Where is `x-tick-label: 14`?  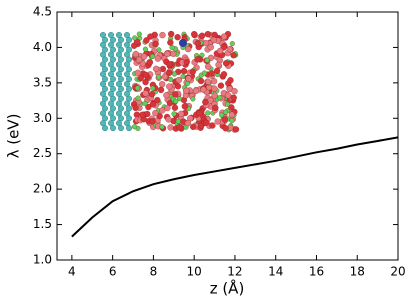 x-tick-label: 14 is located at coordinates (275, 272).